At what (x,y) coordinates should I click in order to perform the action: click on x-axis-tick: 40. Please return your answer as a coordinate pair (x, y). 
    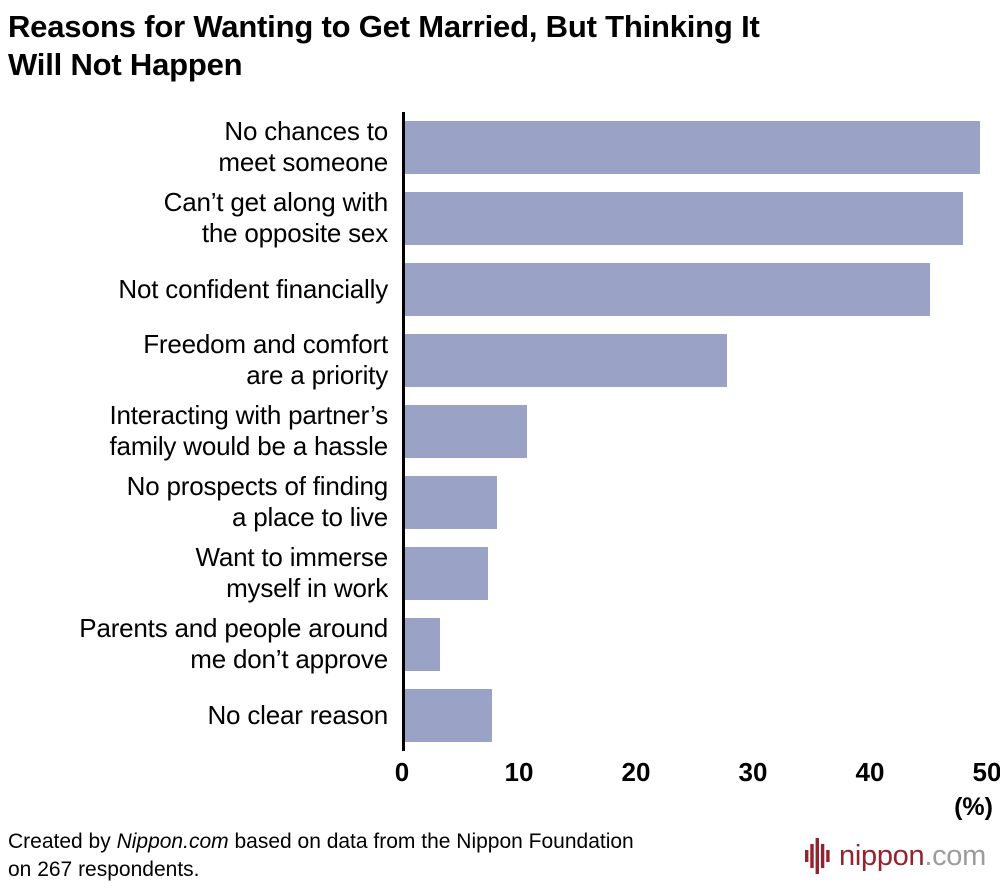
    Looking at the image, I should click on (870, 771).